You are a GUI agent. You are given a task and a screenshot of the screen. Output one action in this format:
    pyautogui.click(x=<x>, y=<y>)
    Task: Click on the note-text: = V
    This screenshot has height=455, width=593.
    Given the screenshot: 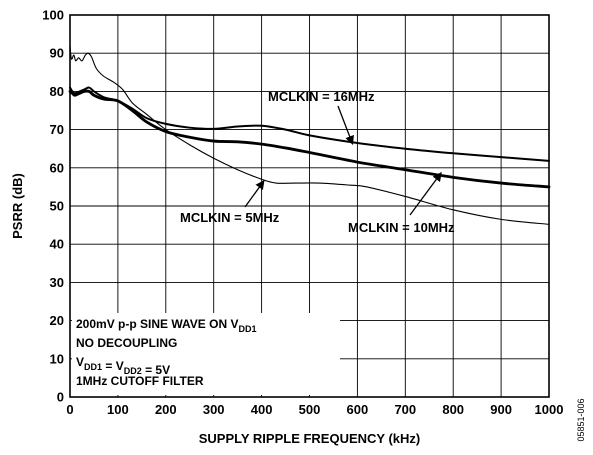 What is the action you would take?
    pyautogui.click(x=113, y=366)
    